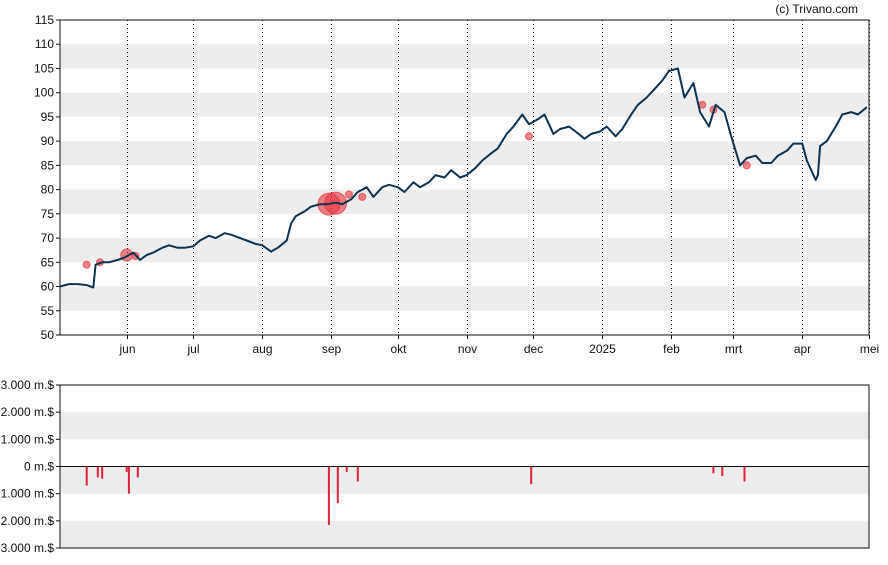 The height and width of the screenshot is (565, 888). Describe the element at coordinates (48, 287) in the screenshot. I see `y-tick-label: 60` at that location.